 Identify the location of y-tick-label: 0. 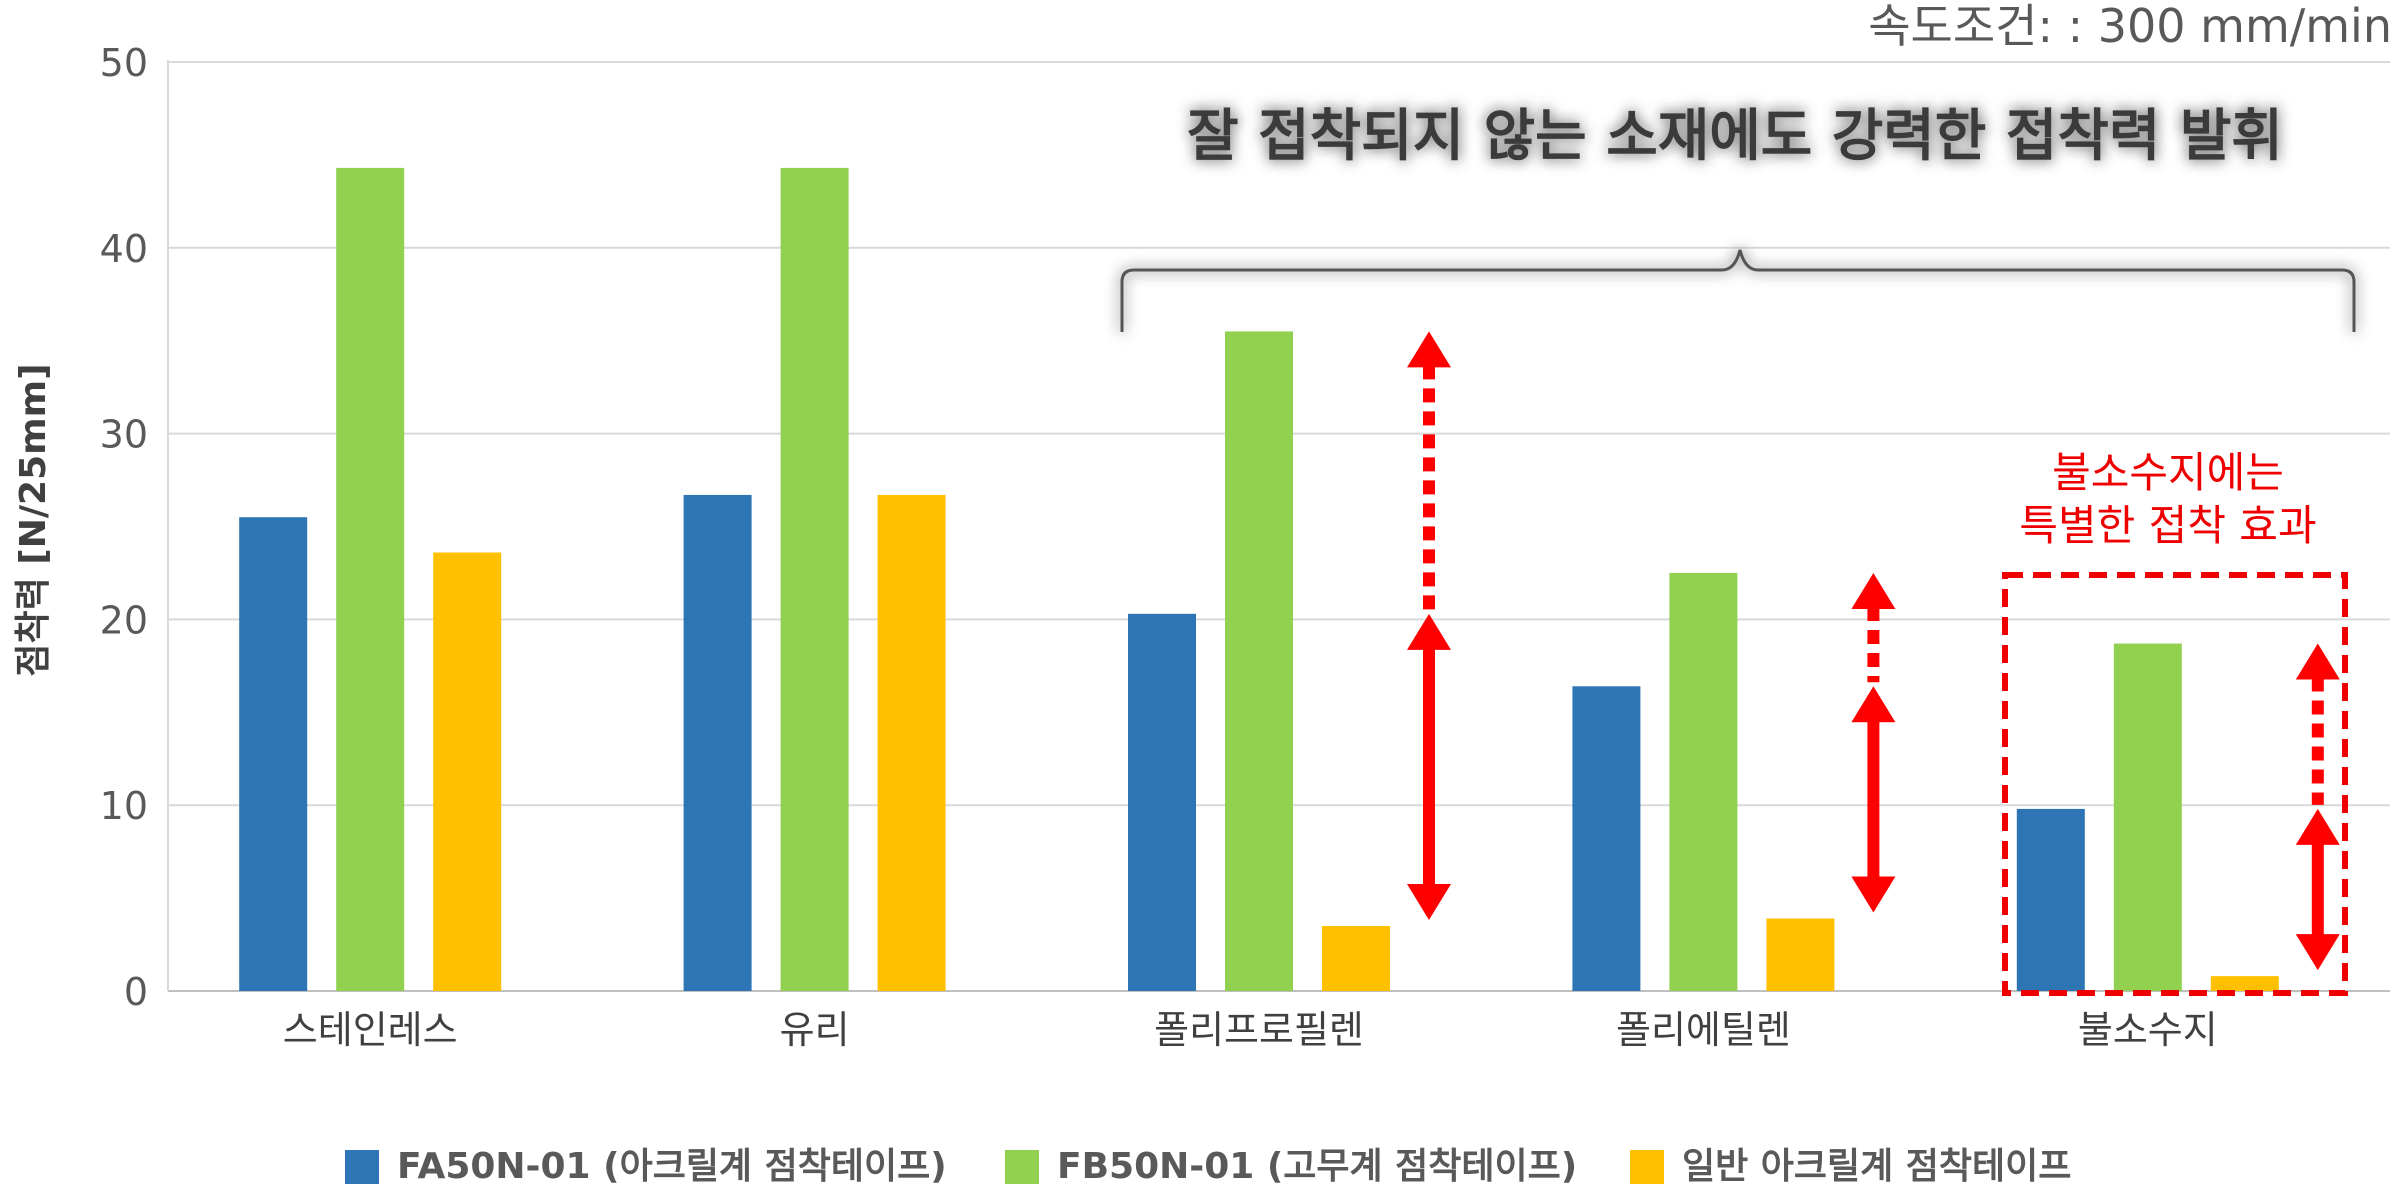
(136, 992).